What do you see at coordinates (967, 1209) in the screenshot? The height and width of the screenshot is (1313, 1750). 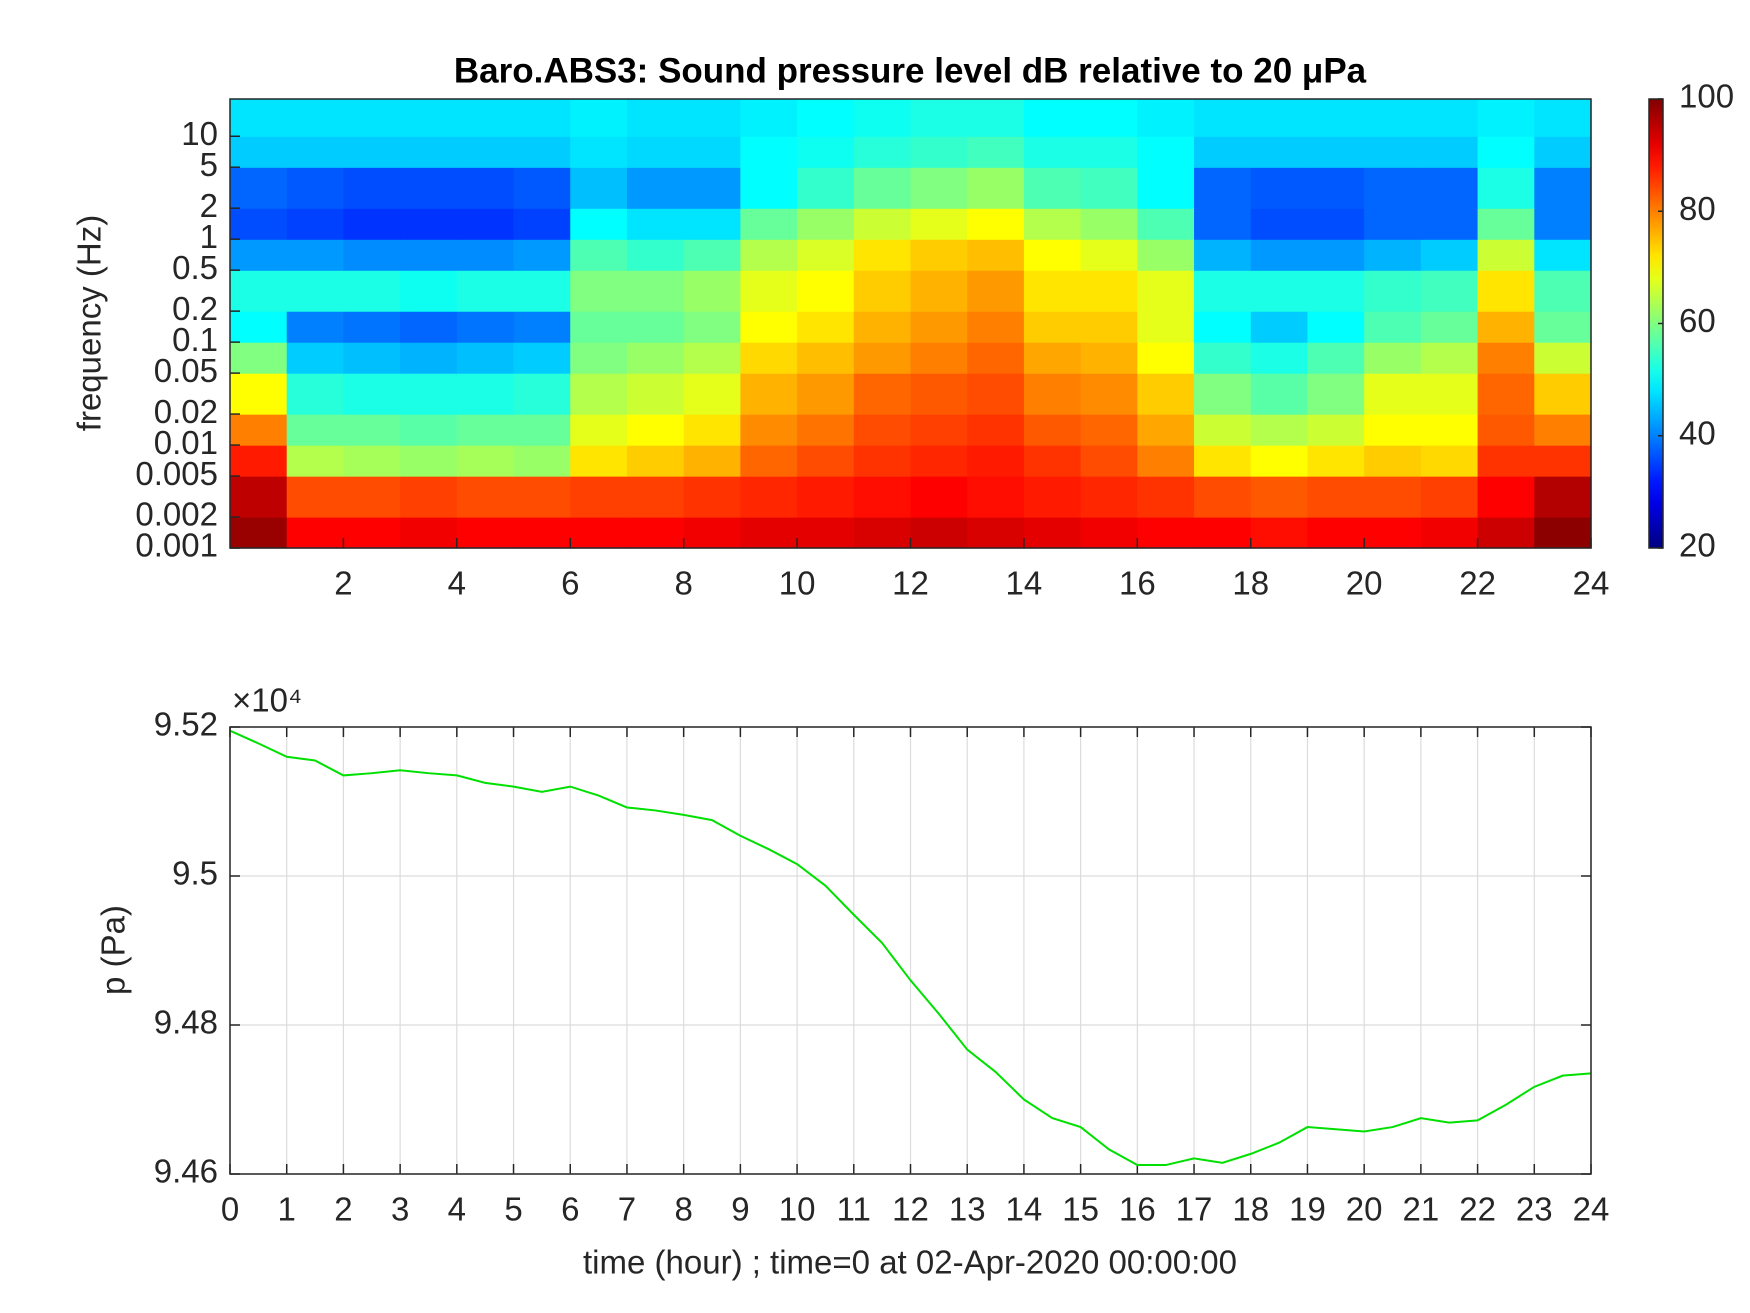 I see `x-tick-label: 13` at bounding box center [967, 1209].